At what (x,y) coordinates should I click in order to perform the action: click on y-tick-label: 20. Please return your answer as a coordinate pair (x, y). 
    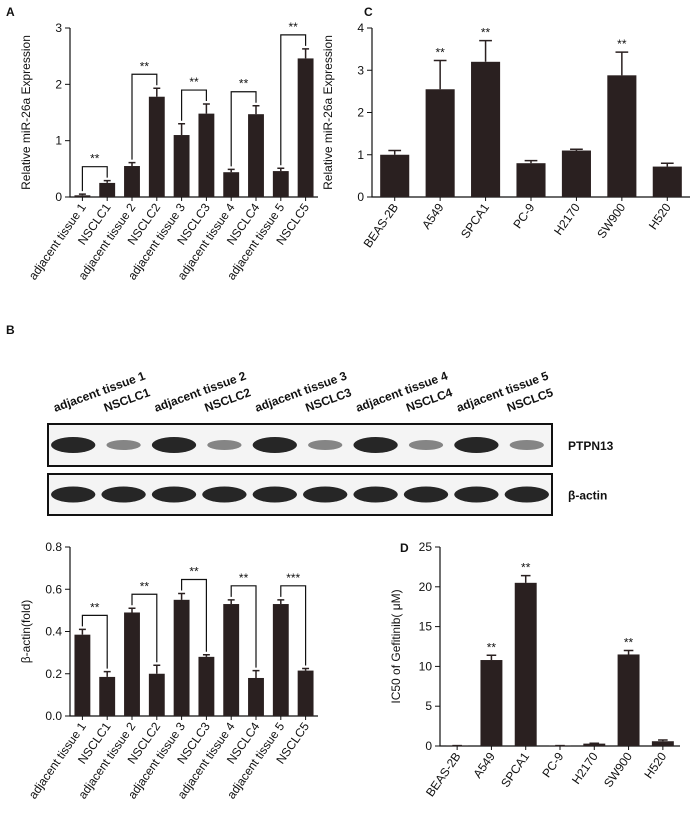
    Looking at the image, I should click on (426, 587).